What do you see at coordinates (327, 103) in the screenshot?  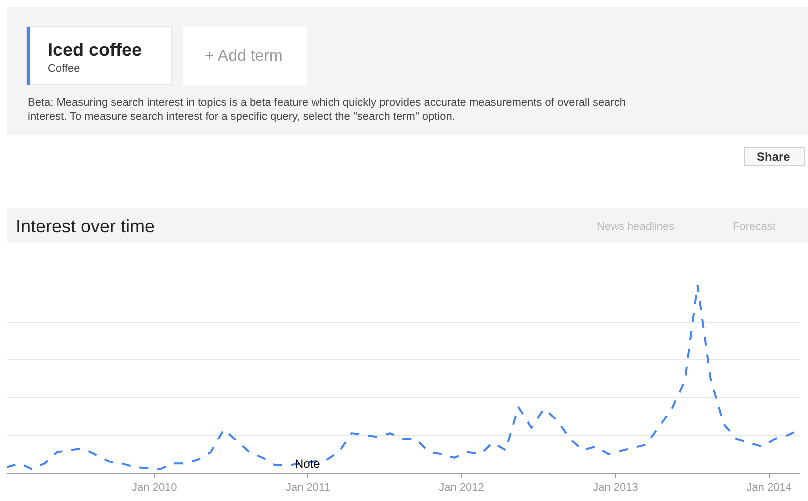 I see `text: Beta: Measuring search interest in topics is a beta feature which quickly provides accurate measurements of overall search` at bounding box center [327, 103].